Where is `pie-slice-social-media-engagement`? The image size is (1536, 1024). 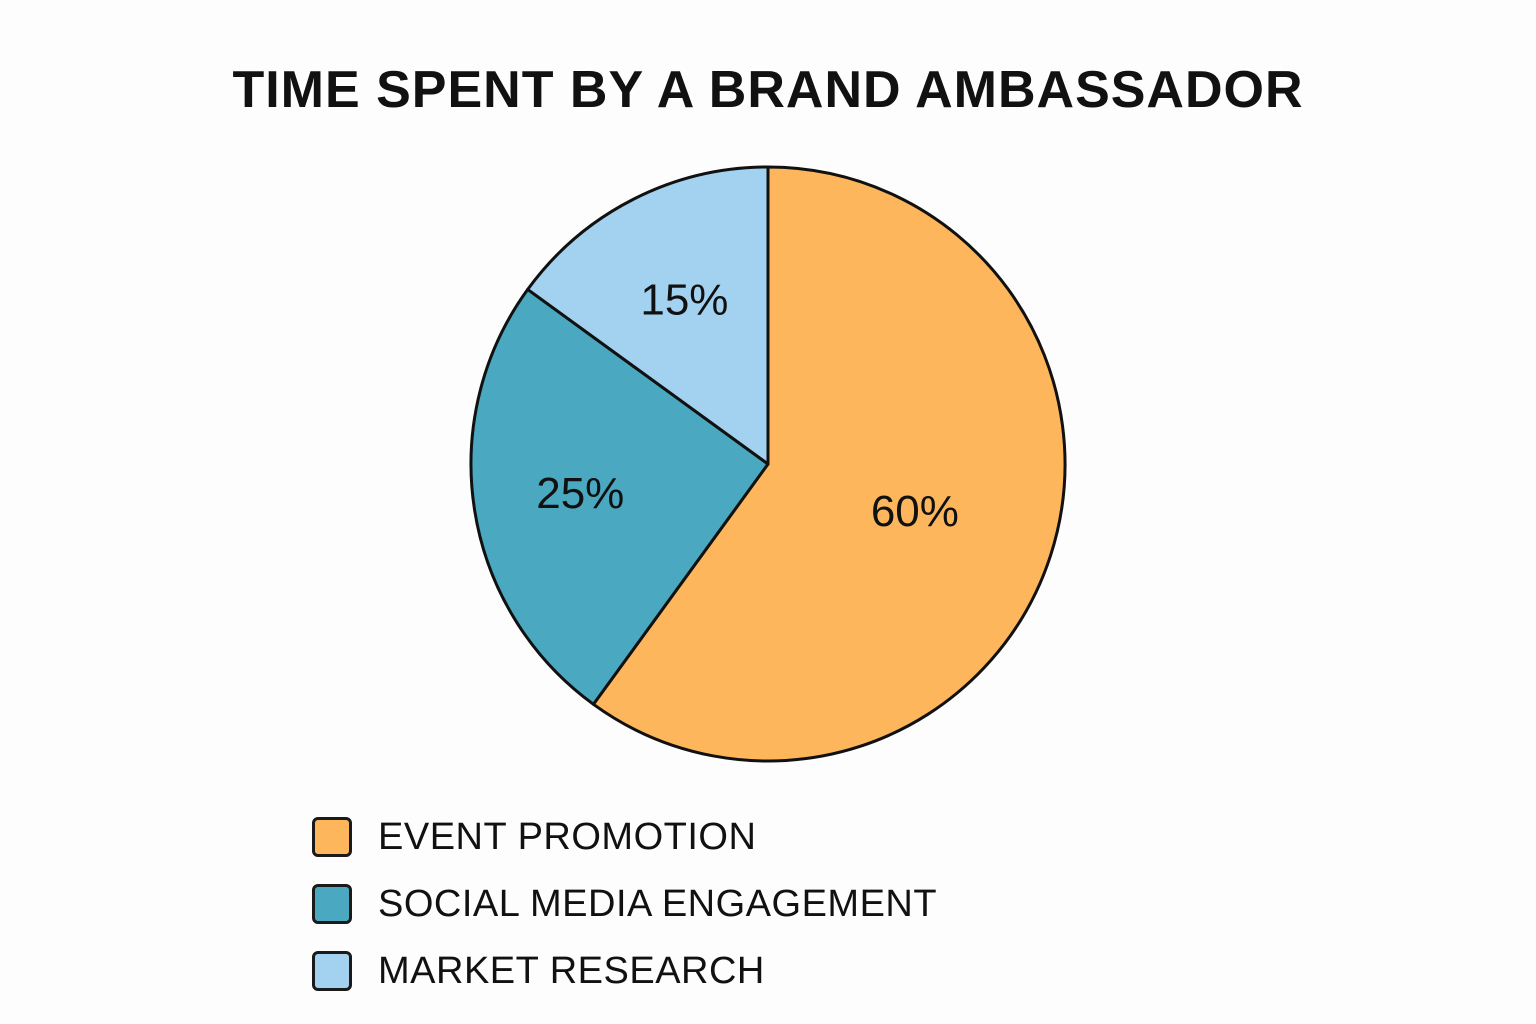
pie-slice-social-media-engagement is located at coordinates (619, 496).